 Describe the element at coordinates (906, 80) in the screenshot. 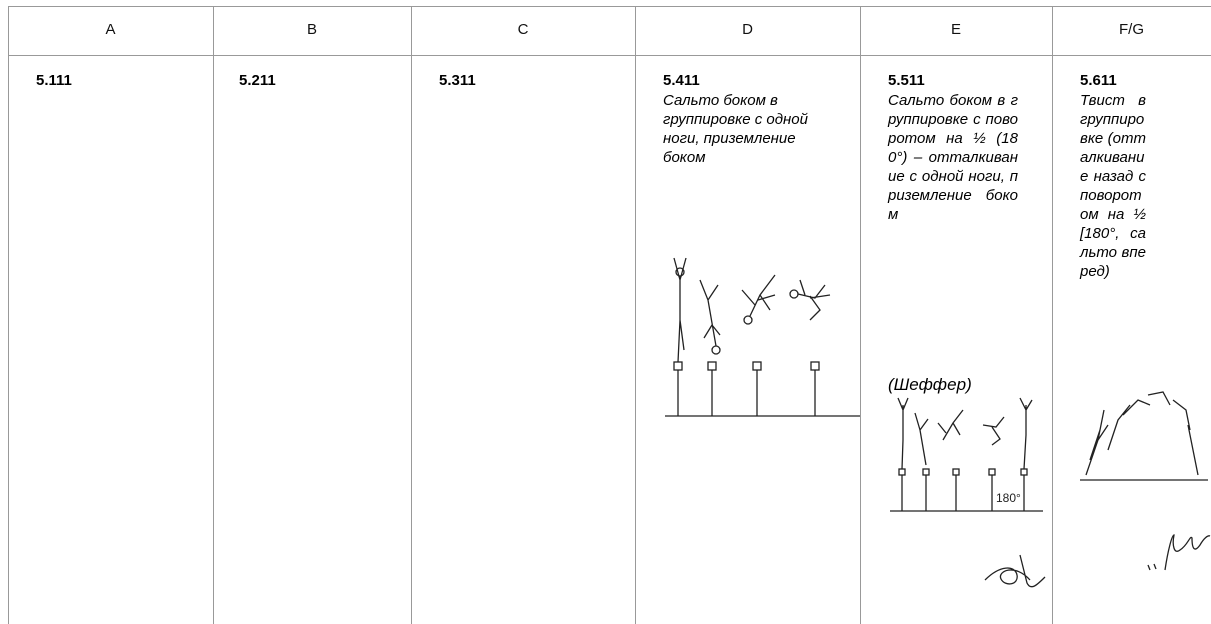

I see `element-code: 5.511` at that location.